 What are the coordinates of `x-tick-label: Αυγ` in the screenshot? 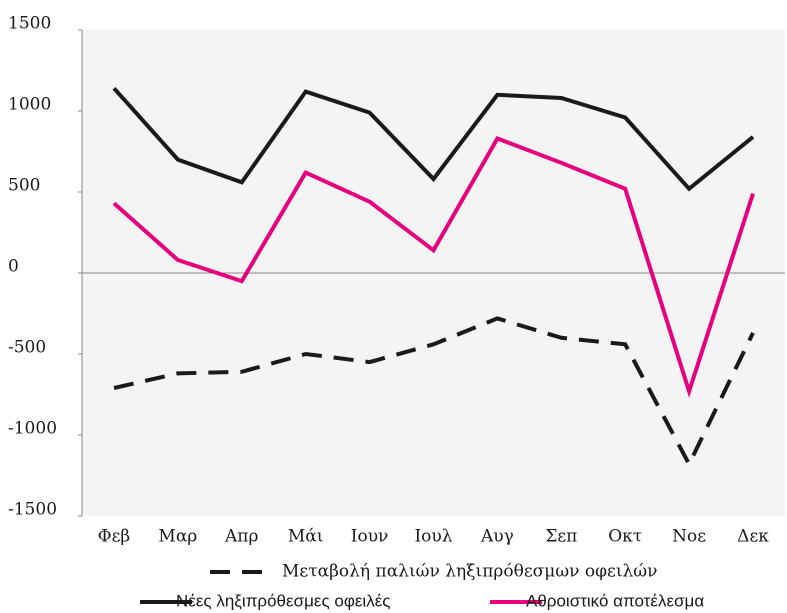 It's located at (497, 537).